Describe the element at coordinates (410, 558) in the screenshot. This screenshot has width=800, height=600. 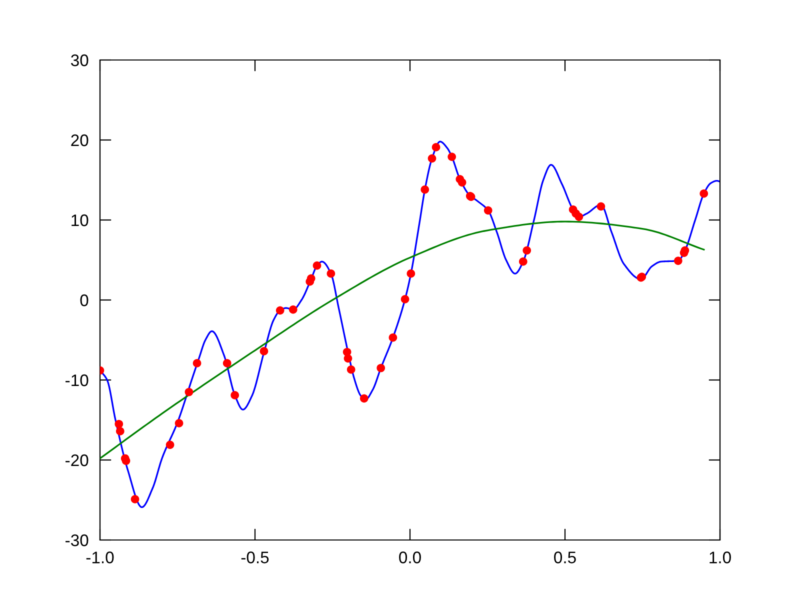
I see `x-tick-label: 0.0` at that location.